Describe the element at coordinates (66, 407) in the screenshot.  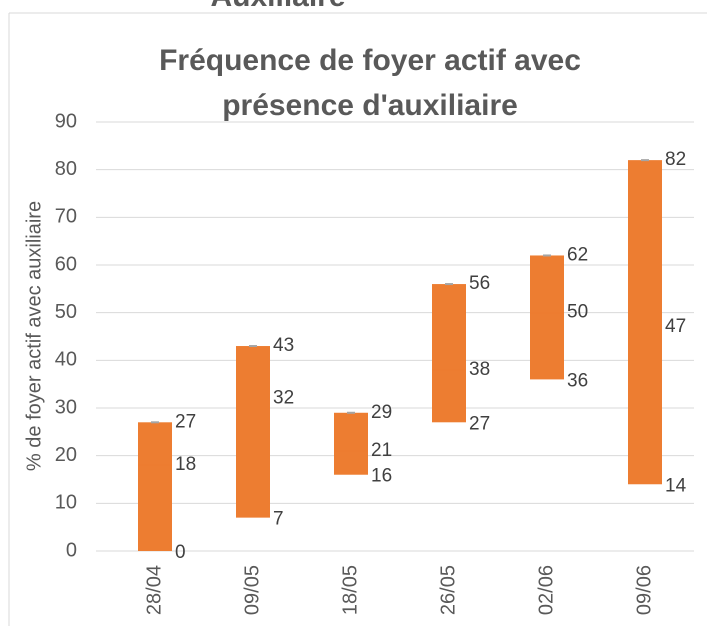
I see `y-tick-label: 30` at that location.